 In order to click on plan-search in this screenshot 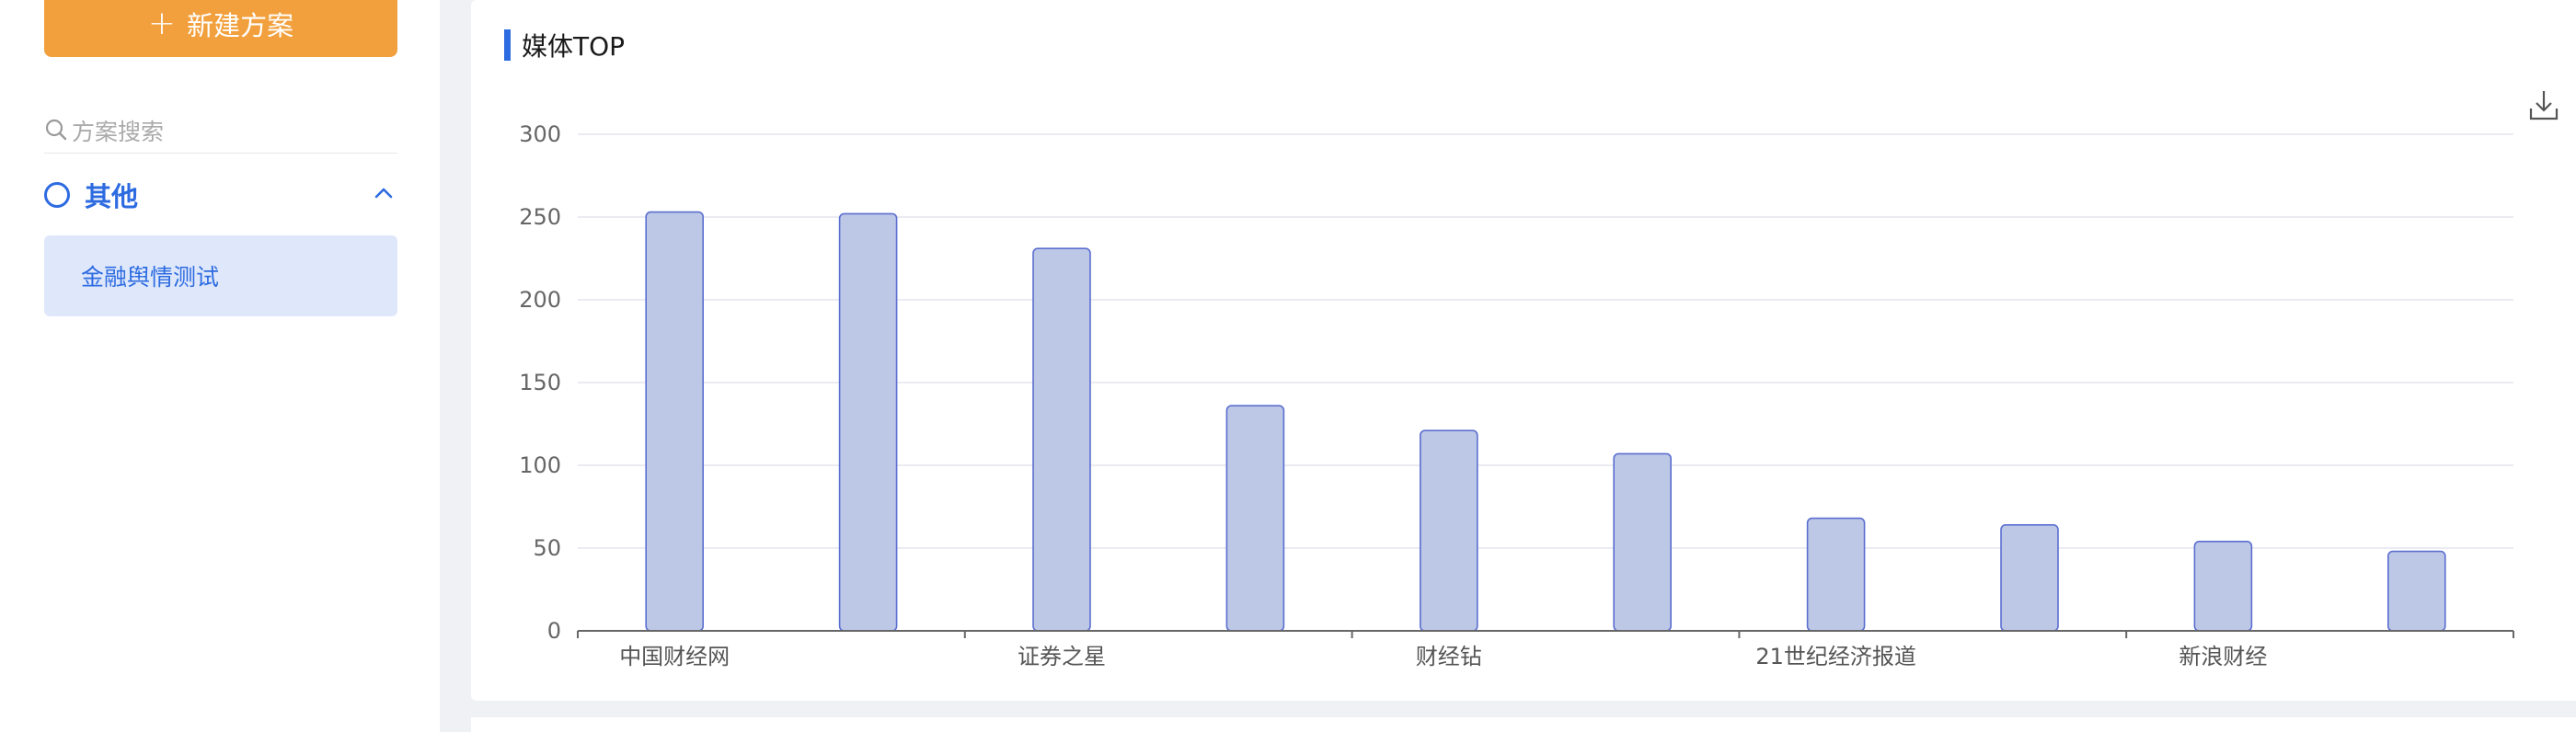, I will do `click(220, 132)`.